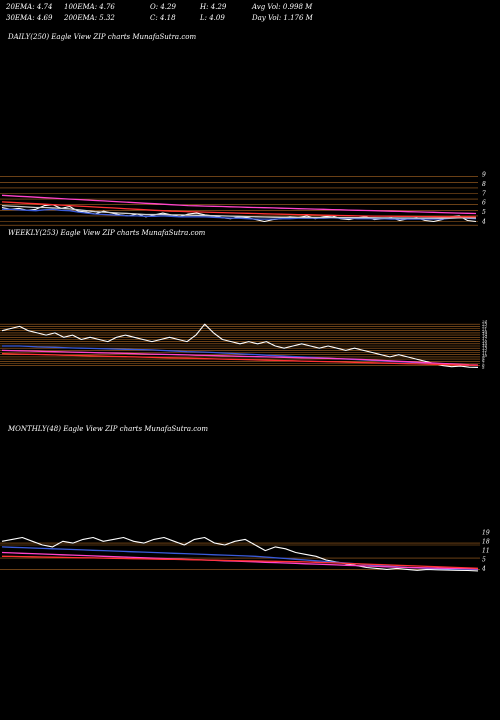 The width and height of the screenshot is (500, 720). Describe the element at coordinates (163, 18) in the screenshot. I see `close-label: C: 4.18` at that location.